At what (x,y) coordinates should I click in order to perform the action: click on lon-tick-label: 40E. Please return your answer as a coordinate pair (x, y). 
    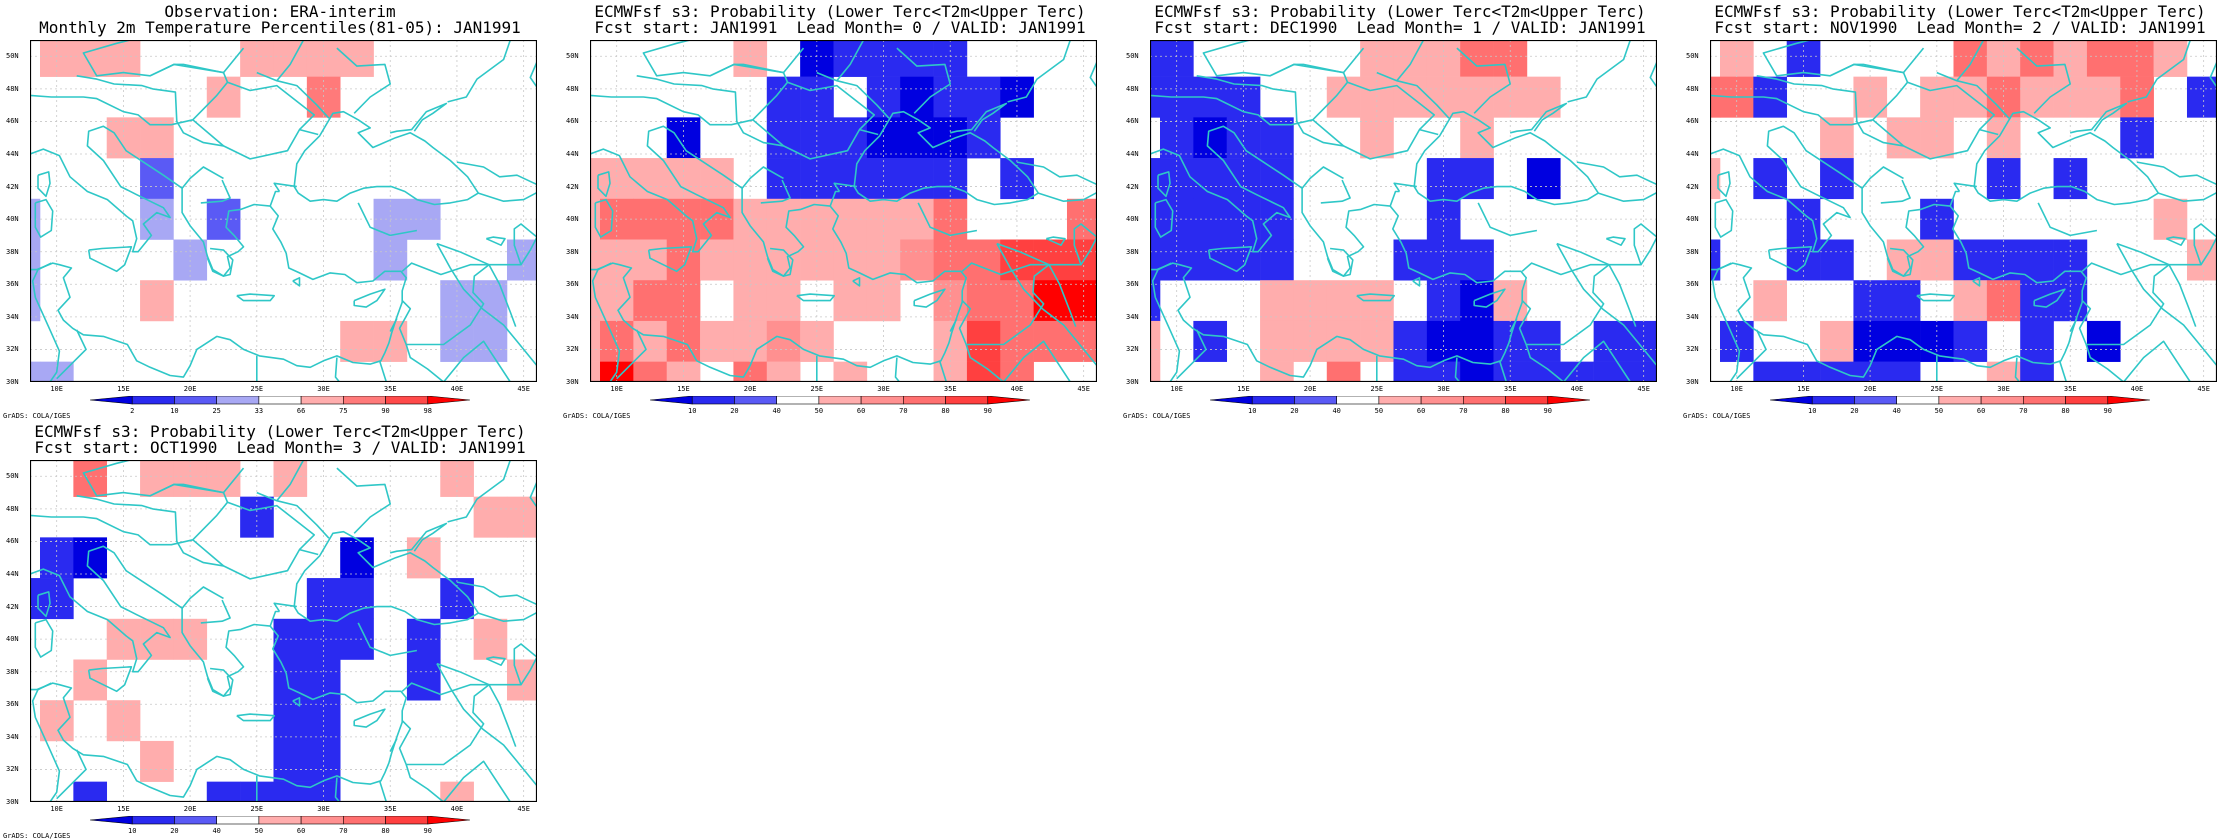
    Looking at the image, I should click on (1017, 389).